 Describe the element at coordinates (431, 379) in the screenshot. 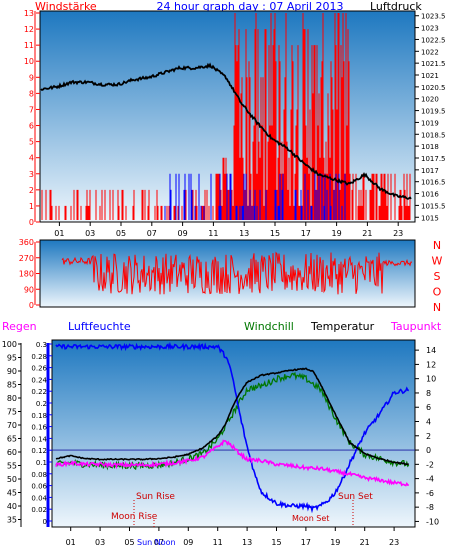

I see `temp-axis-label: 10` at that location.